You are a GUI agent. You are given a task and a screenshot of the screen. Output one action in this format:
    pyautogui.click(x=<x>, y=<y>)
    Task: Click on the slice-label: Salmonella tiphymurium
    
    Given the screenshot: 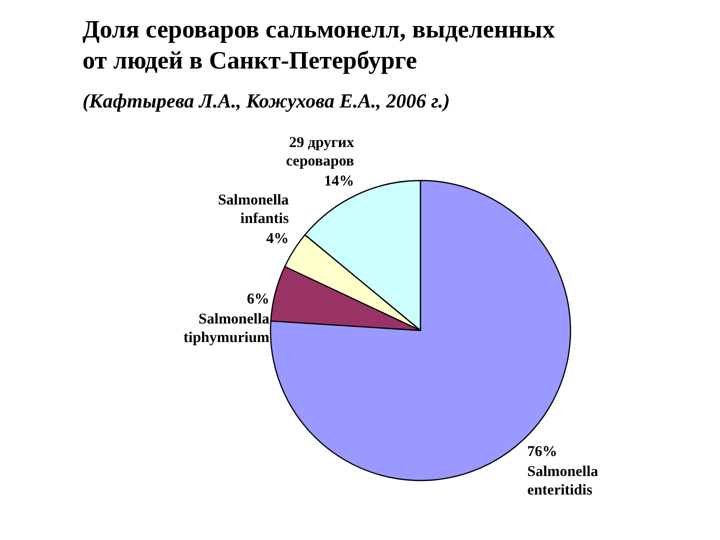 What is the action you would take?
    pyautogui.click(x=227, y=329)
    